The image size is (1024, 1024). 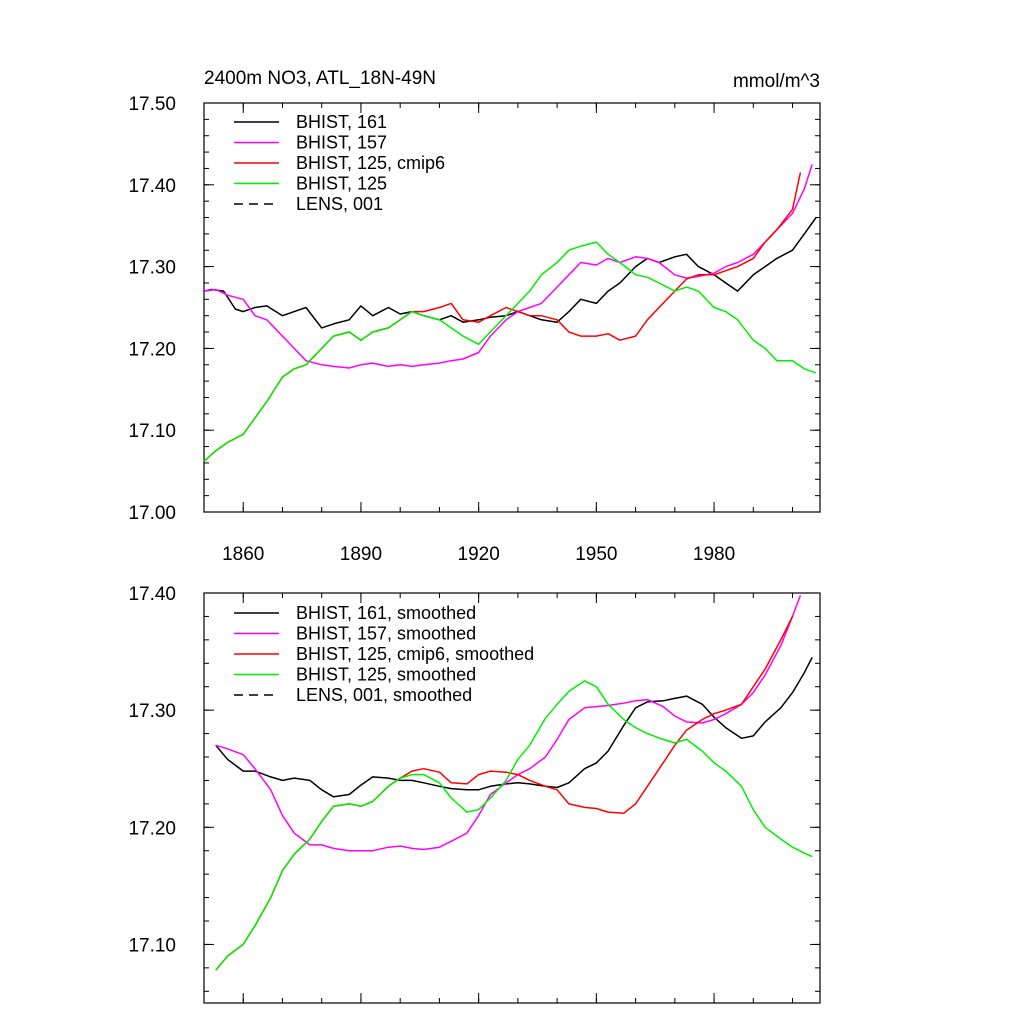 I want to click on x-tick-label: 1860, so click(x=243, y=554).